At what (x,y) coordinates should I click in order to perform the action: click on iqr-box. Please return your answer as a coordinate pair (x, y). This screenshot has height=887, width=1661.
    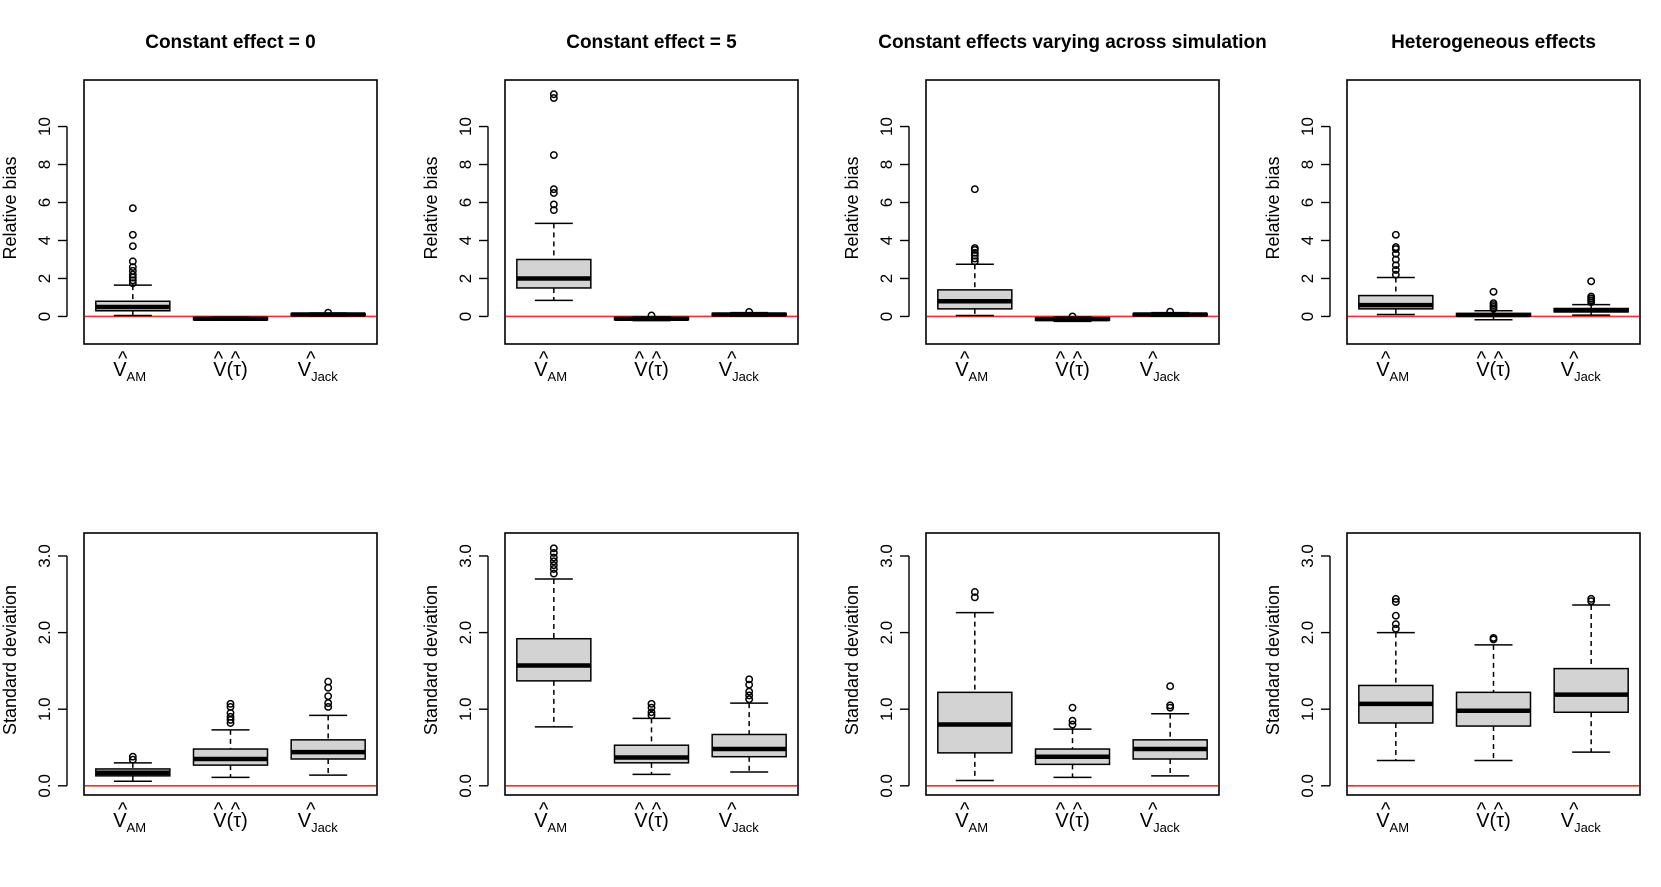
    Looking at the image, I should click on (554, 659).